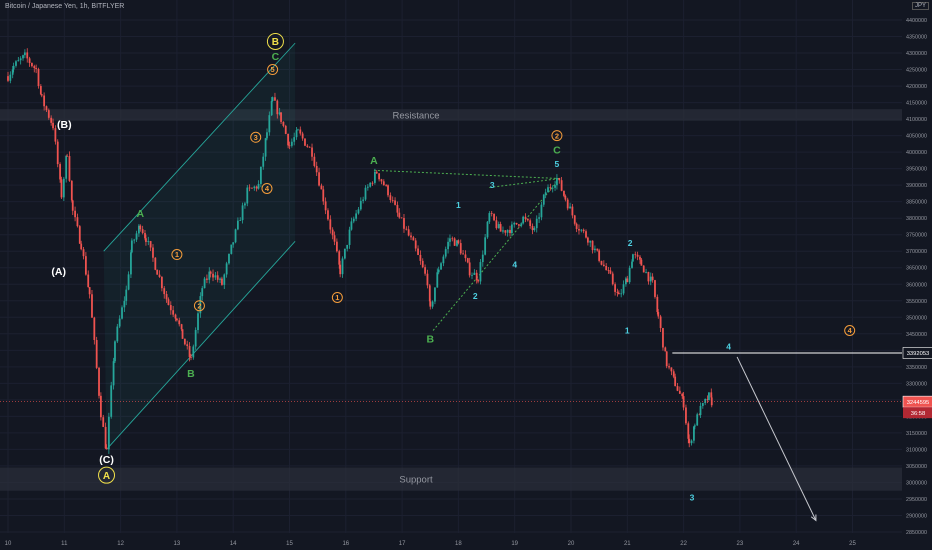 The image size is (932, 550). What do you see at coordinates (916, 302) in the screenshot?
I see `y-tick-label: 3550000` at bounding box center [916, 302].